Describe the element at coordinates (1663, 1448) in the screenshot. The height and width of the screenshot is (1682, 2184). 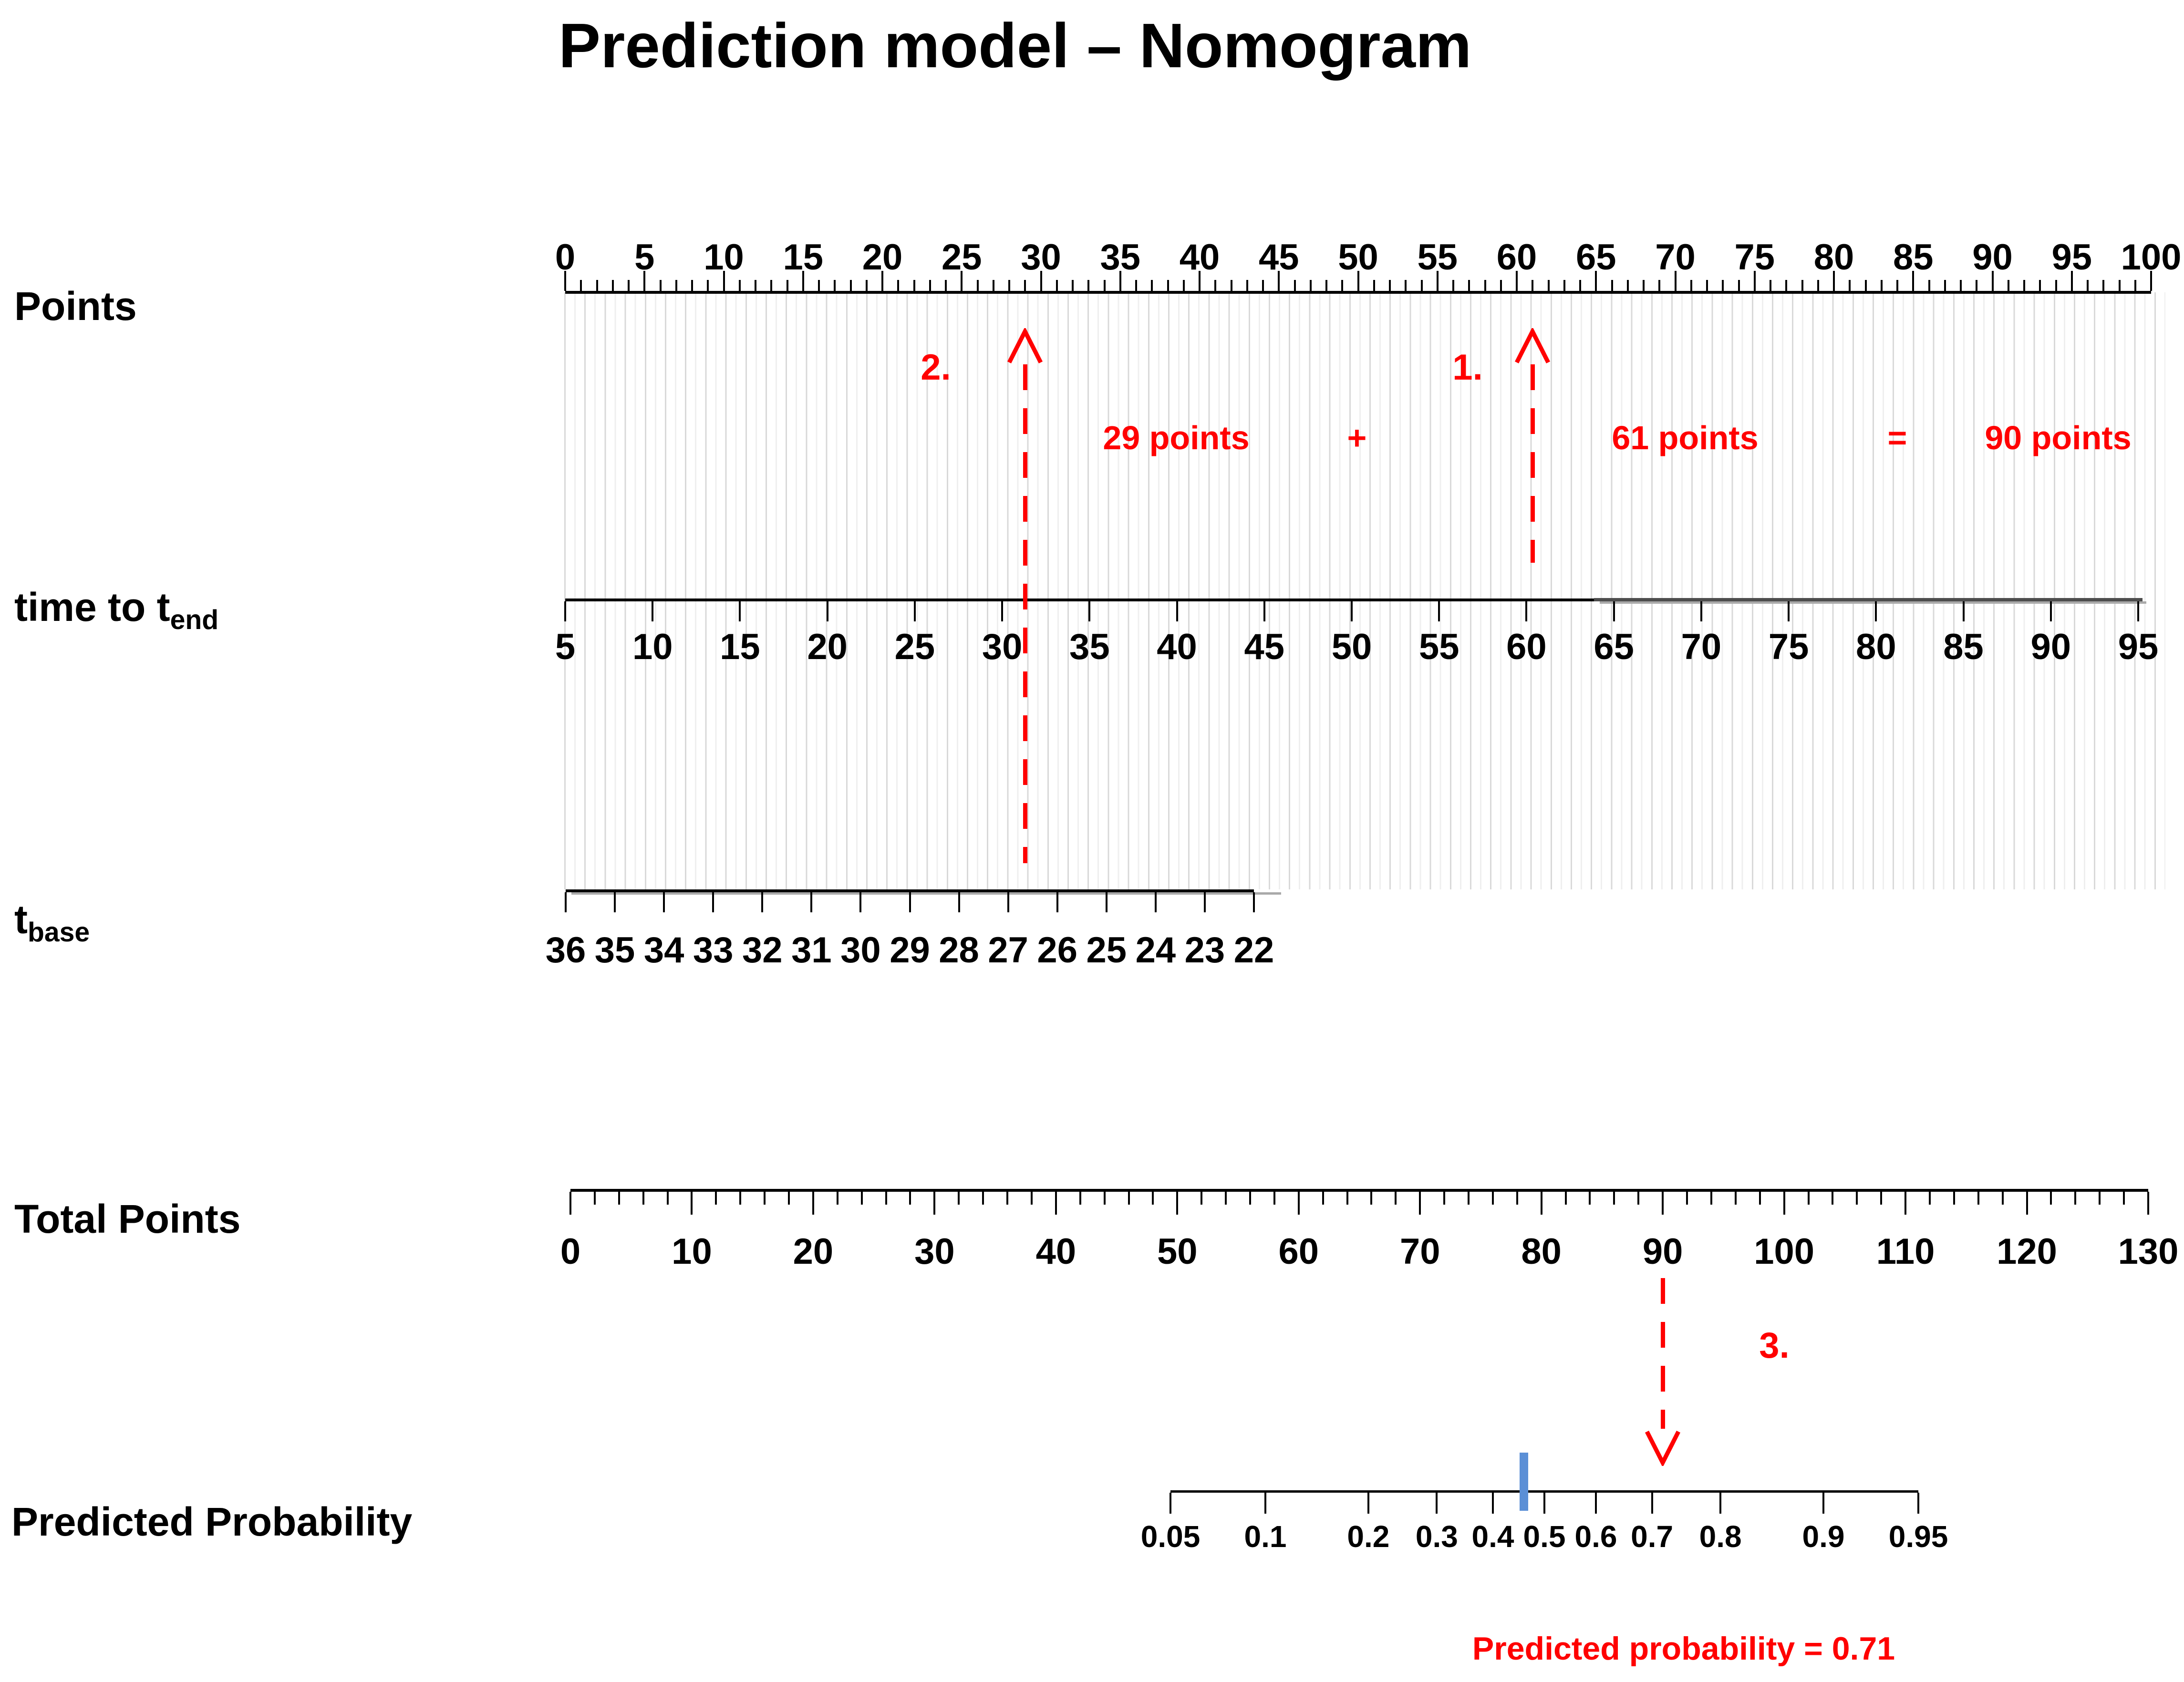
I see `arrowhead-down-icon` at that location.